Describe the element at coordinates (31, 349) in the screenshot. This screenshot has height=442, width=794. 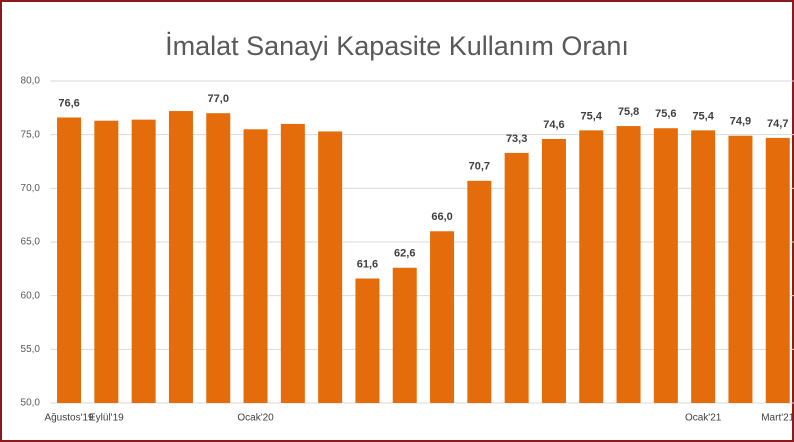
I see `y-tick-label: 55,0` at that location.